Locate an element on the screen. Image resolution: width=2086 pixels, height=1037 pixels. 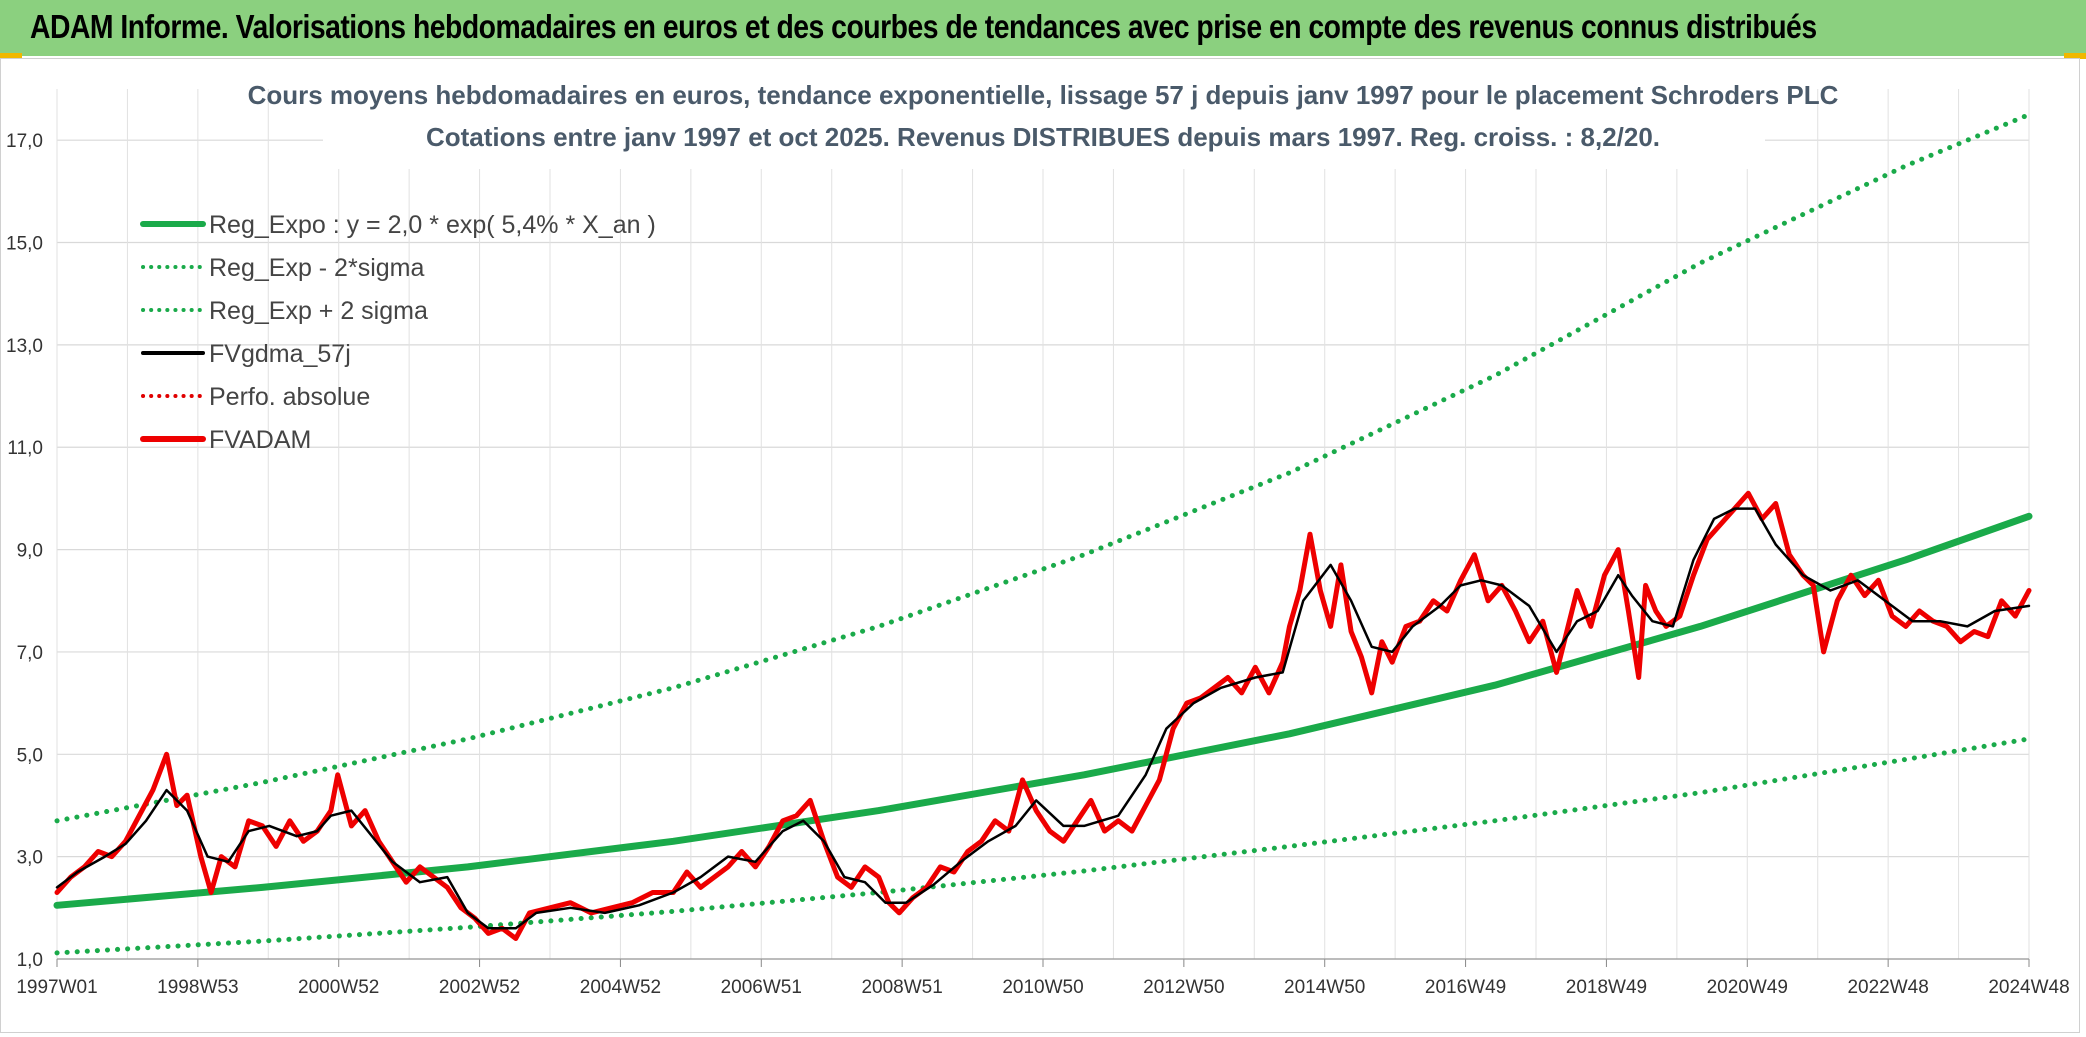
x-tick-label: 2014W50 is located at coordinates (1324, 987).